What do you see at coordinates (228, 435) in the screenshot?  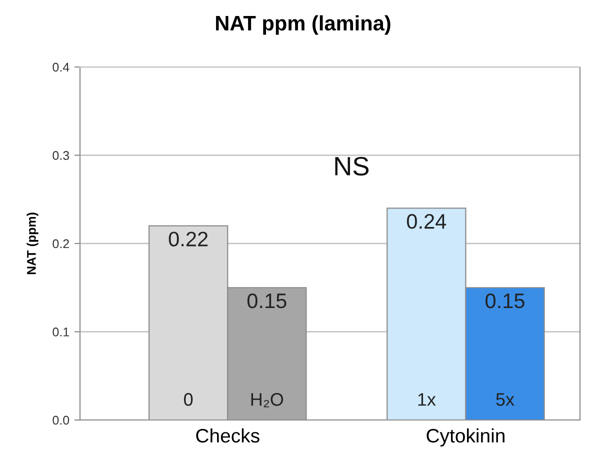 I see `x-tick-label: Checks` at bounding box center [228, 435].